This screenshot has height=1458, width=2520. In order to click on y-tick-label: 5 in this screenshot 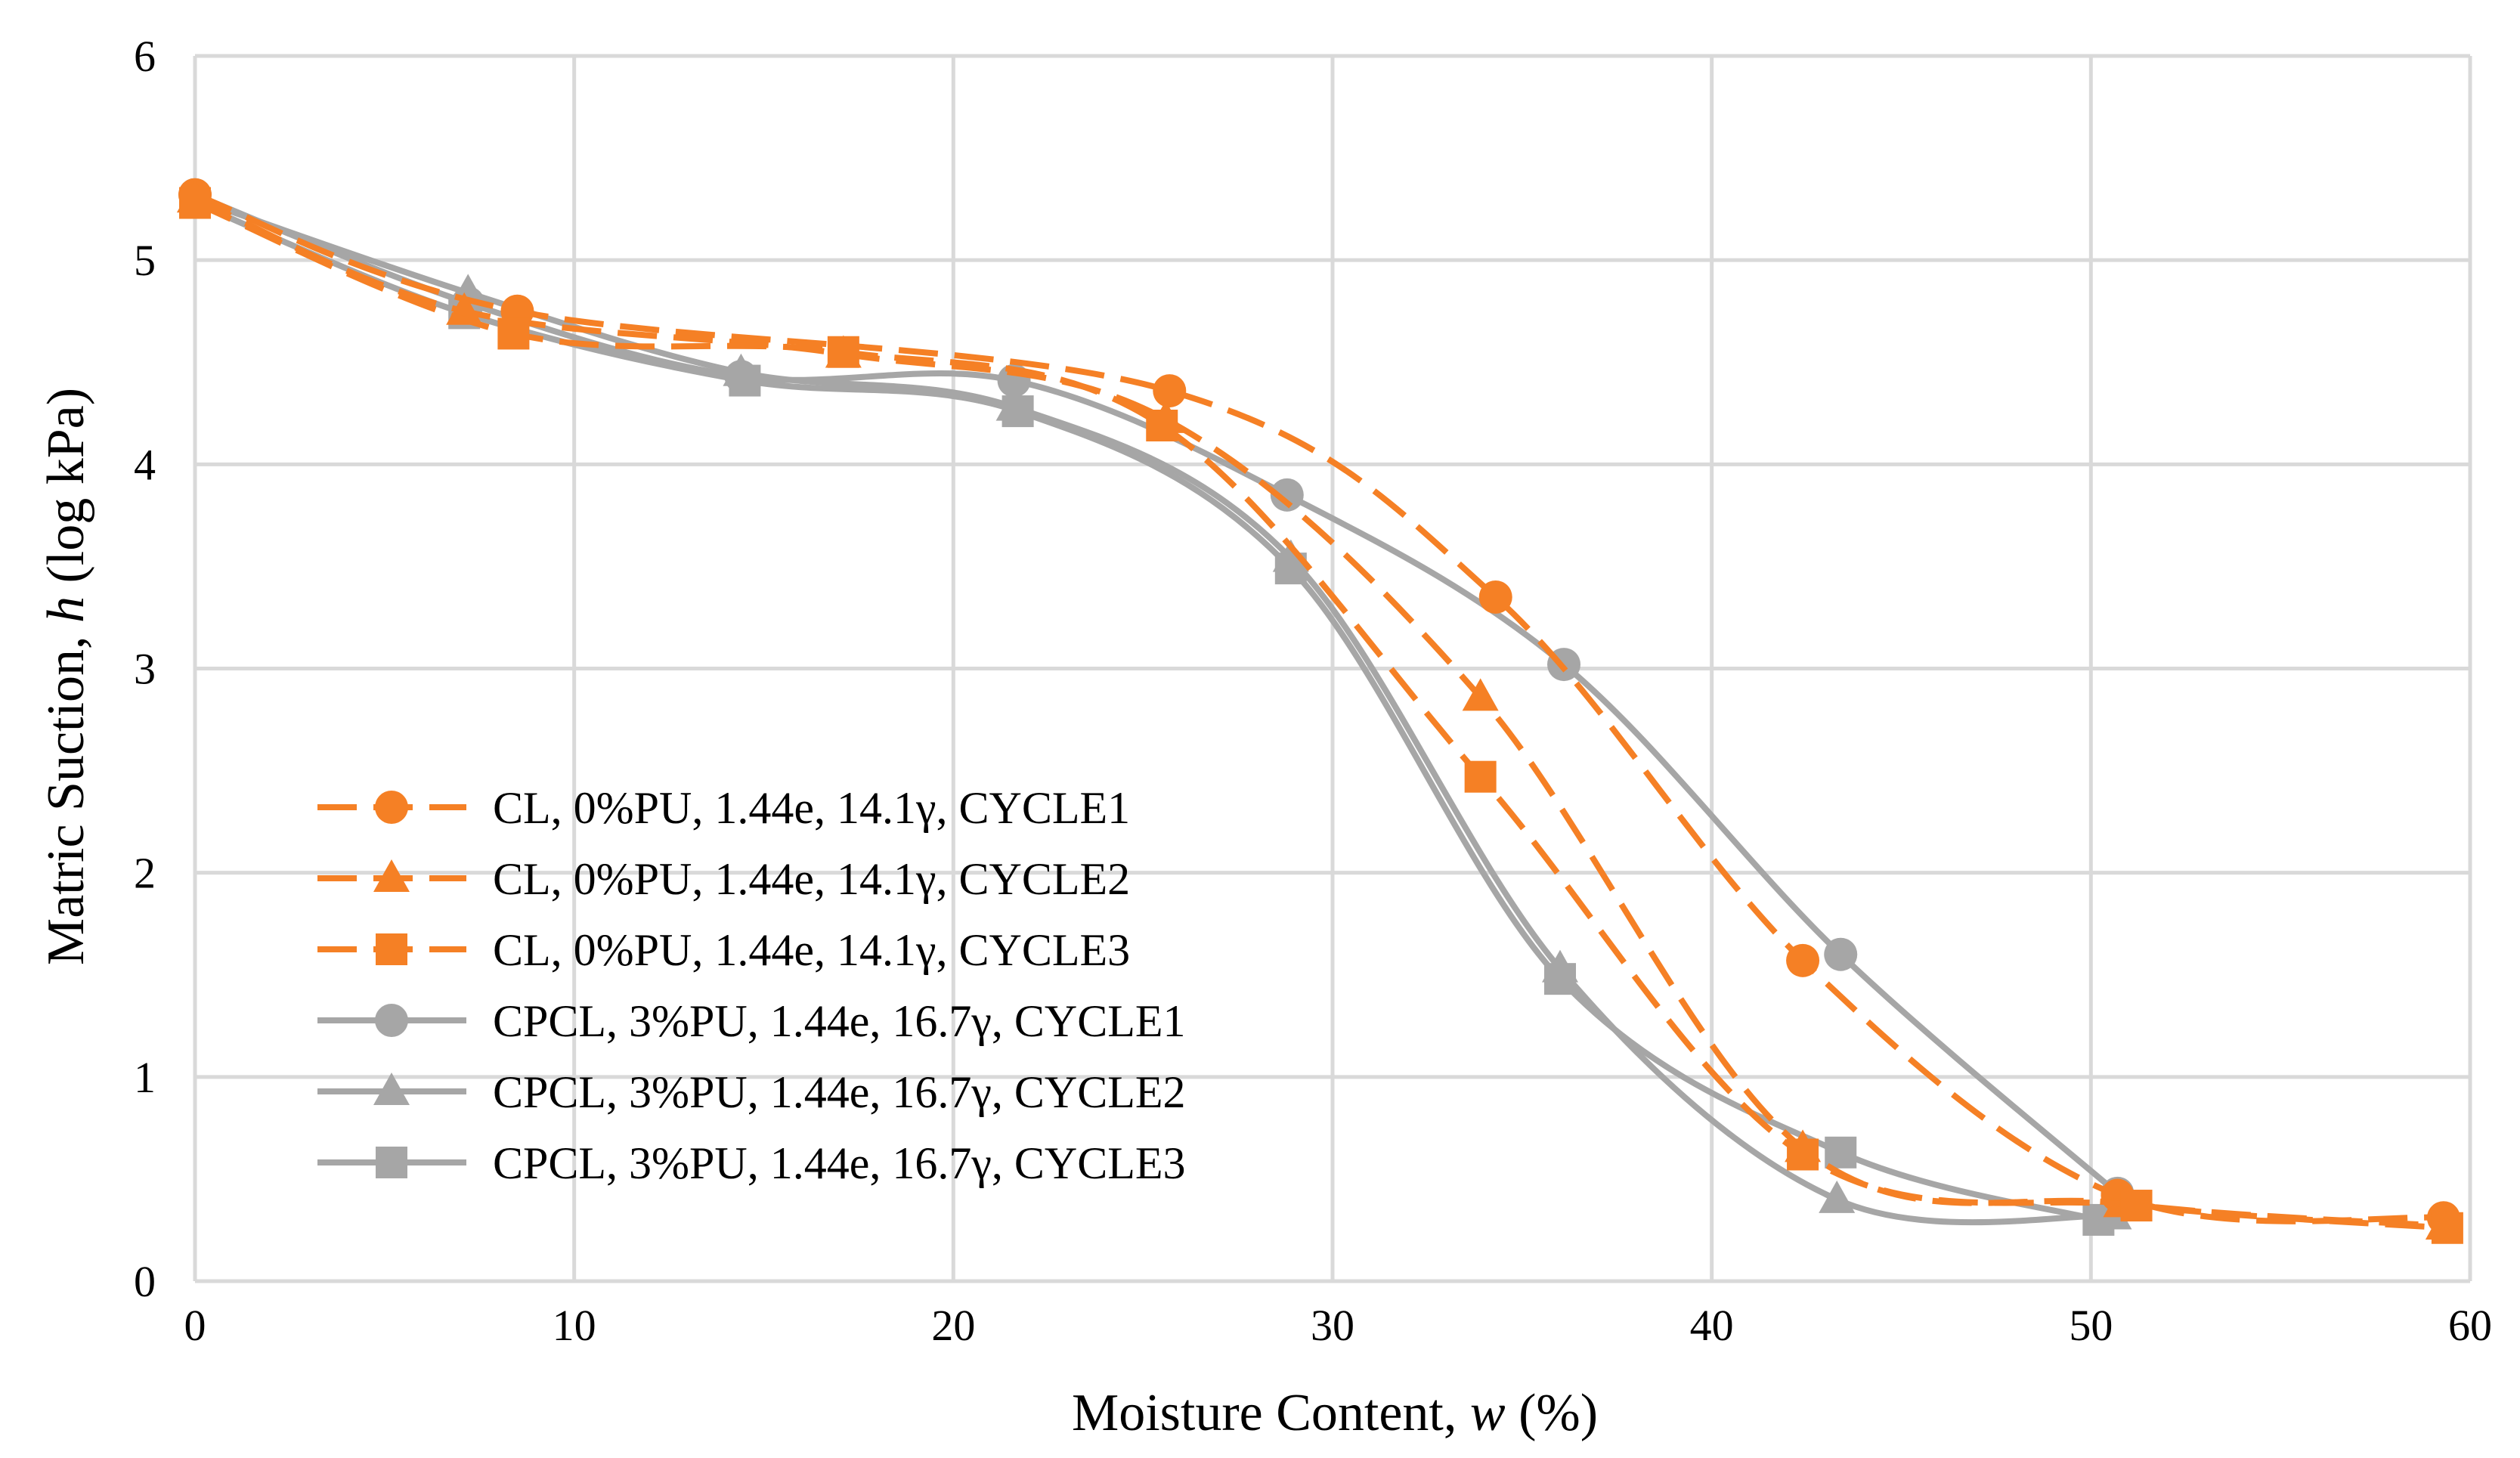, I will do `click(145, 260)`.